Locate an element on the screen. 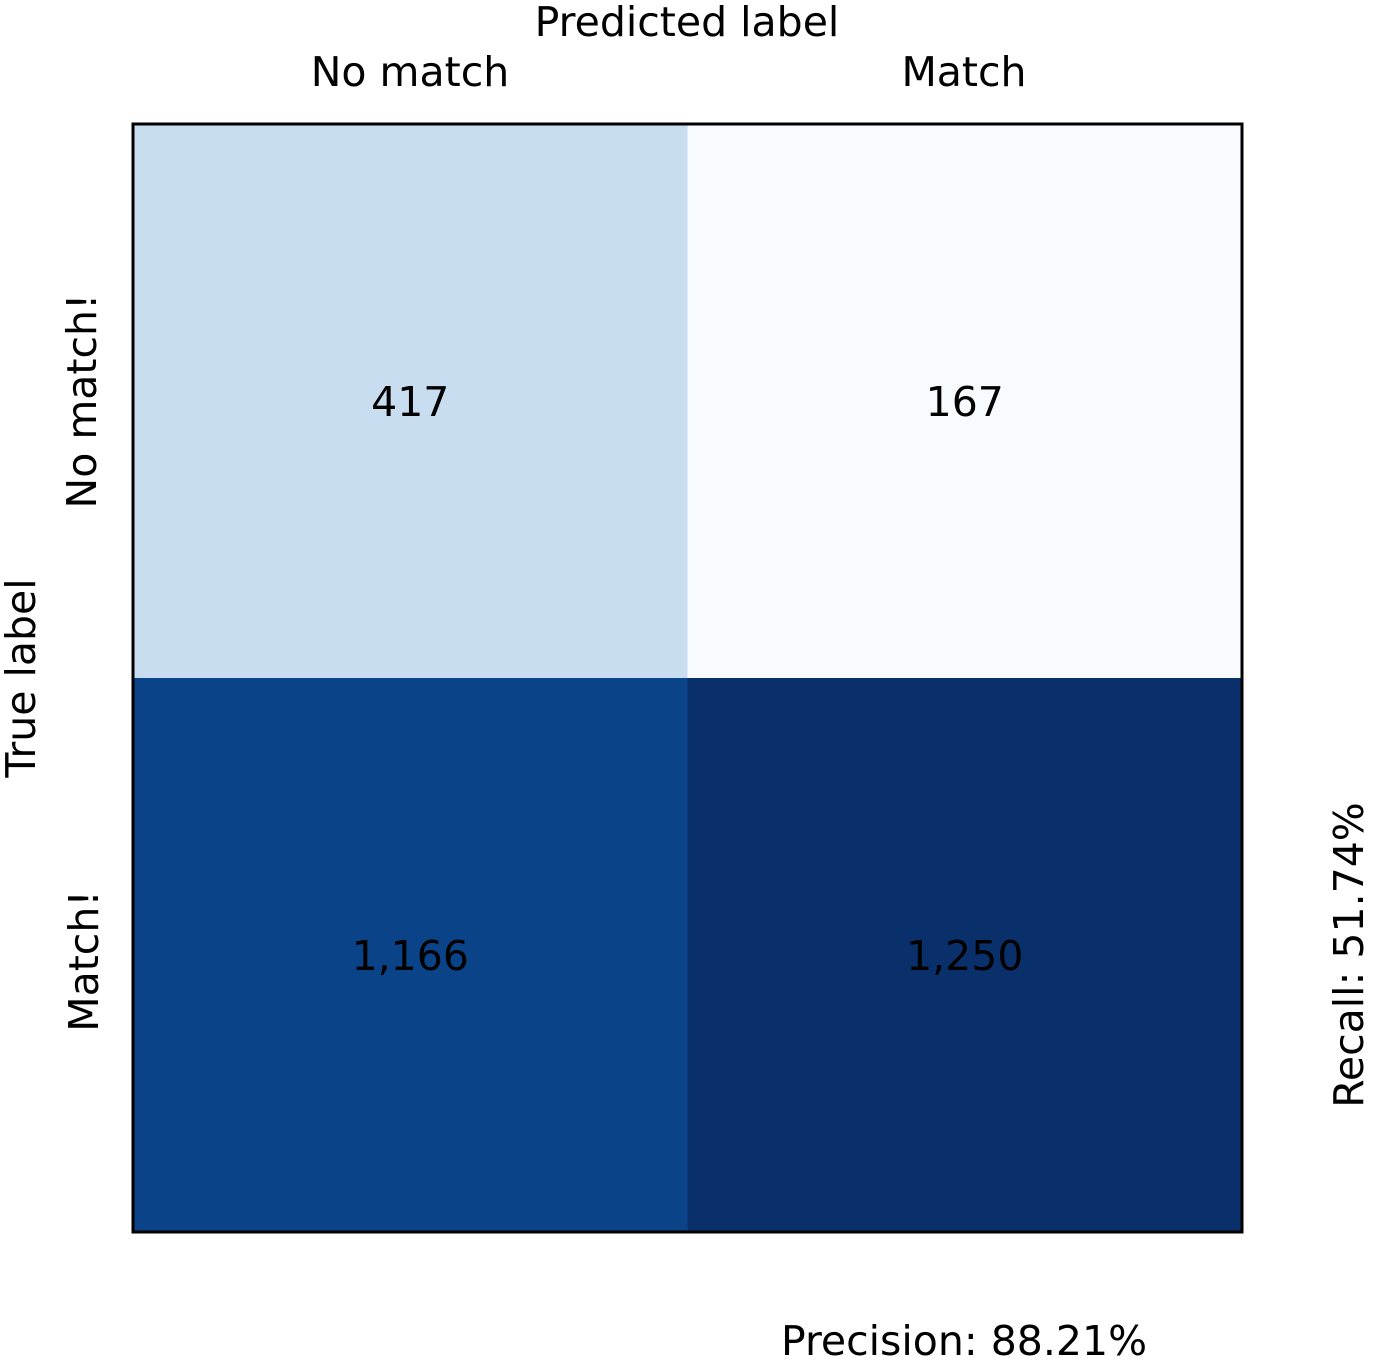 Image resolution: width=1376 pixels, height=1372 pixels. cell-value-label-r0-c0: 417 is located at coordinates (410, 402).